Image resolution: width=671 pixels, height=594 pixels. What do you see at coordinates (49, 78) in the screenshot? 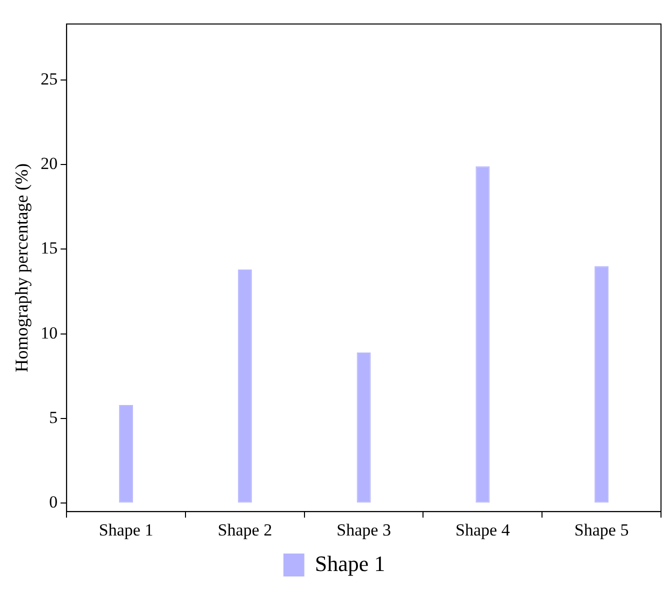
I see `y-tick-label: 25` at bounding box center [49, 78].